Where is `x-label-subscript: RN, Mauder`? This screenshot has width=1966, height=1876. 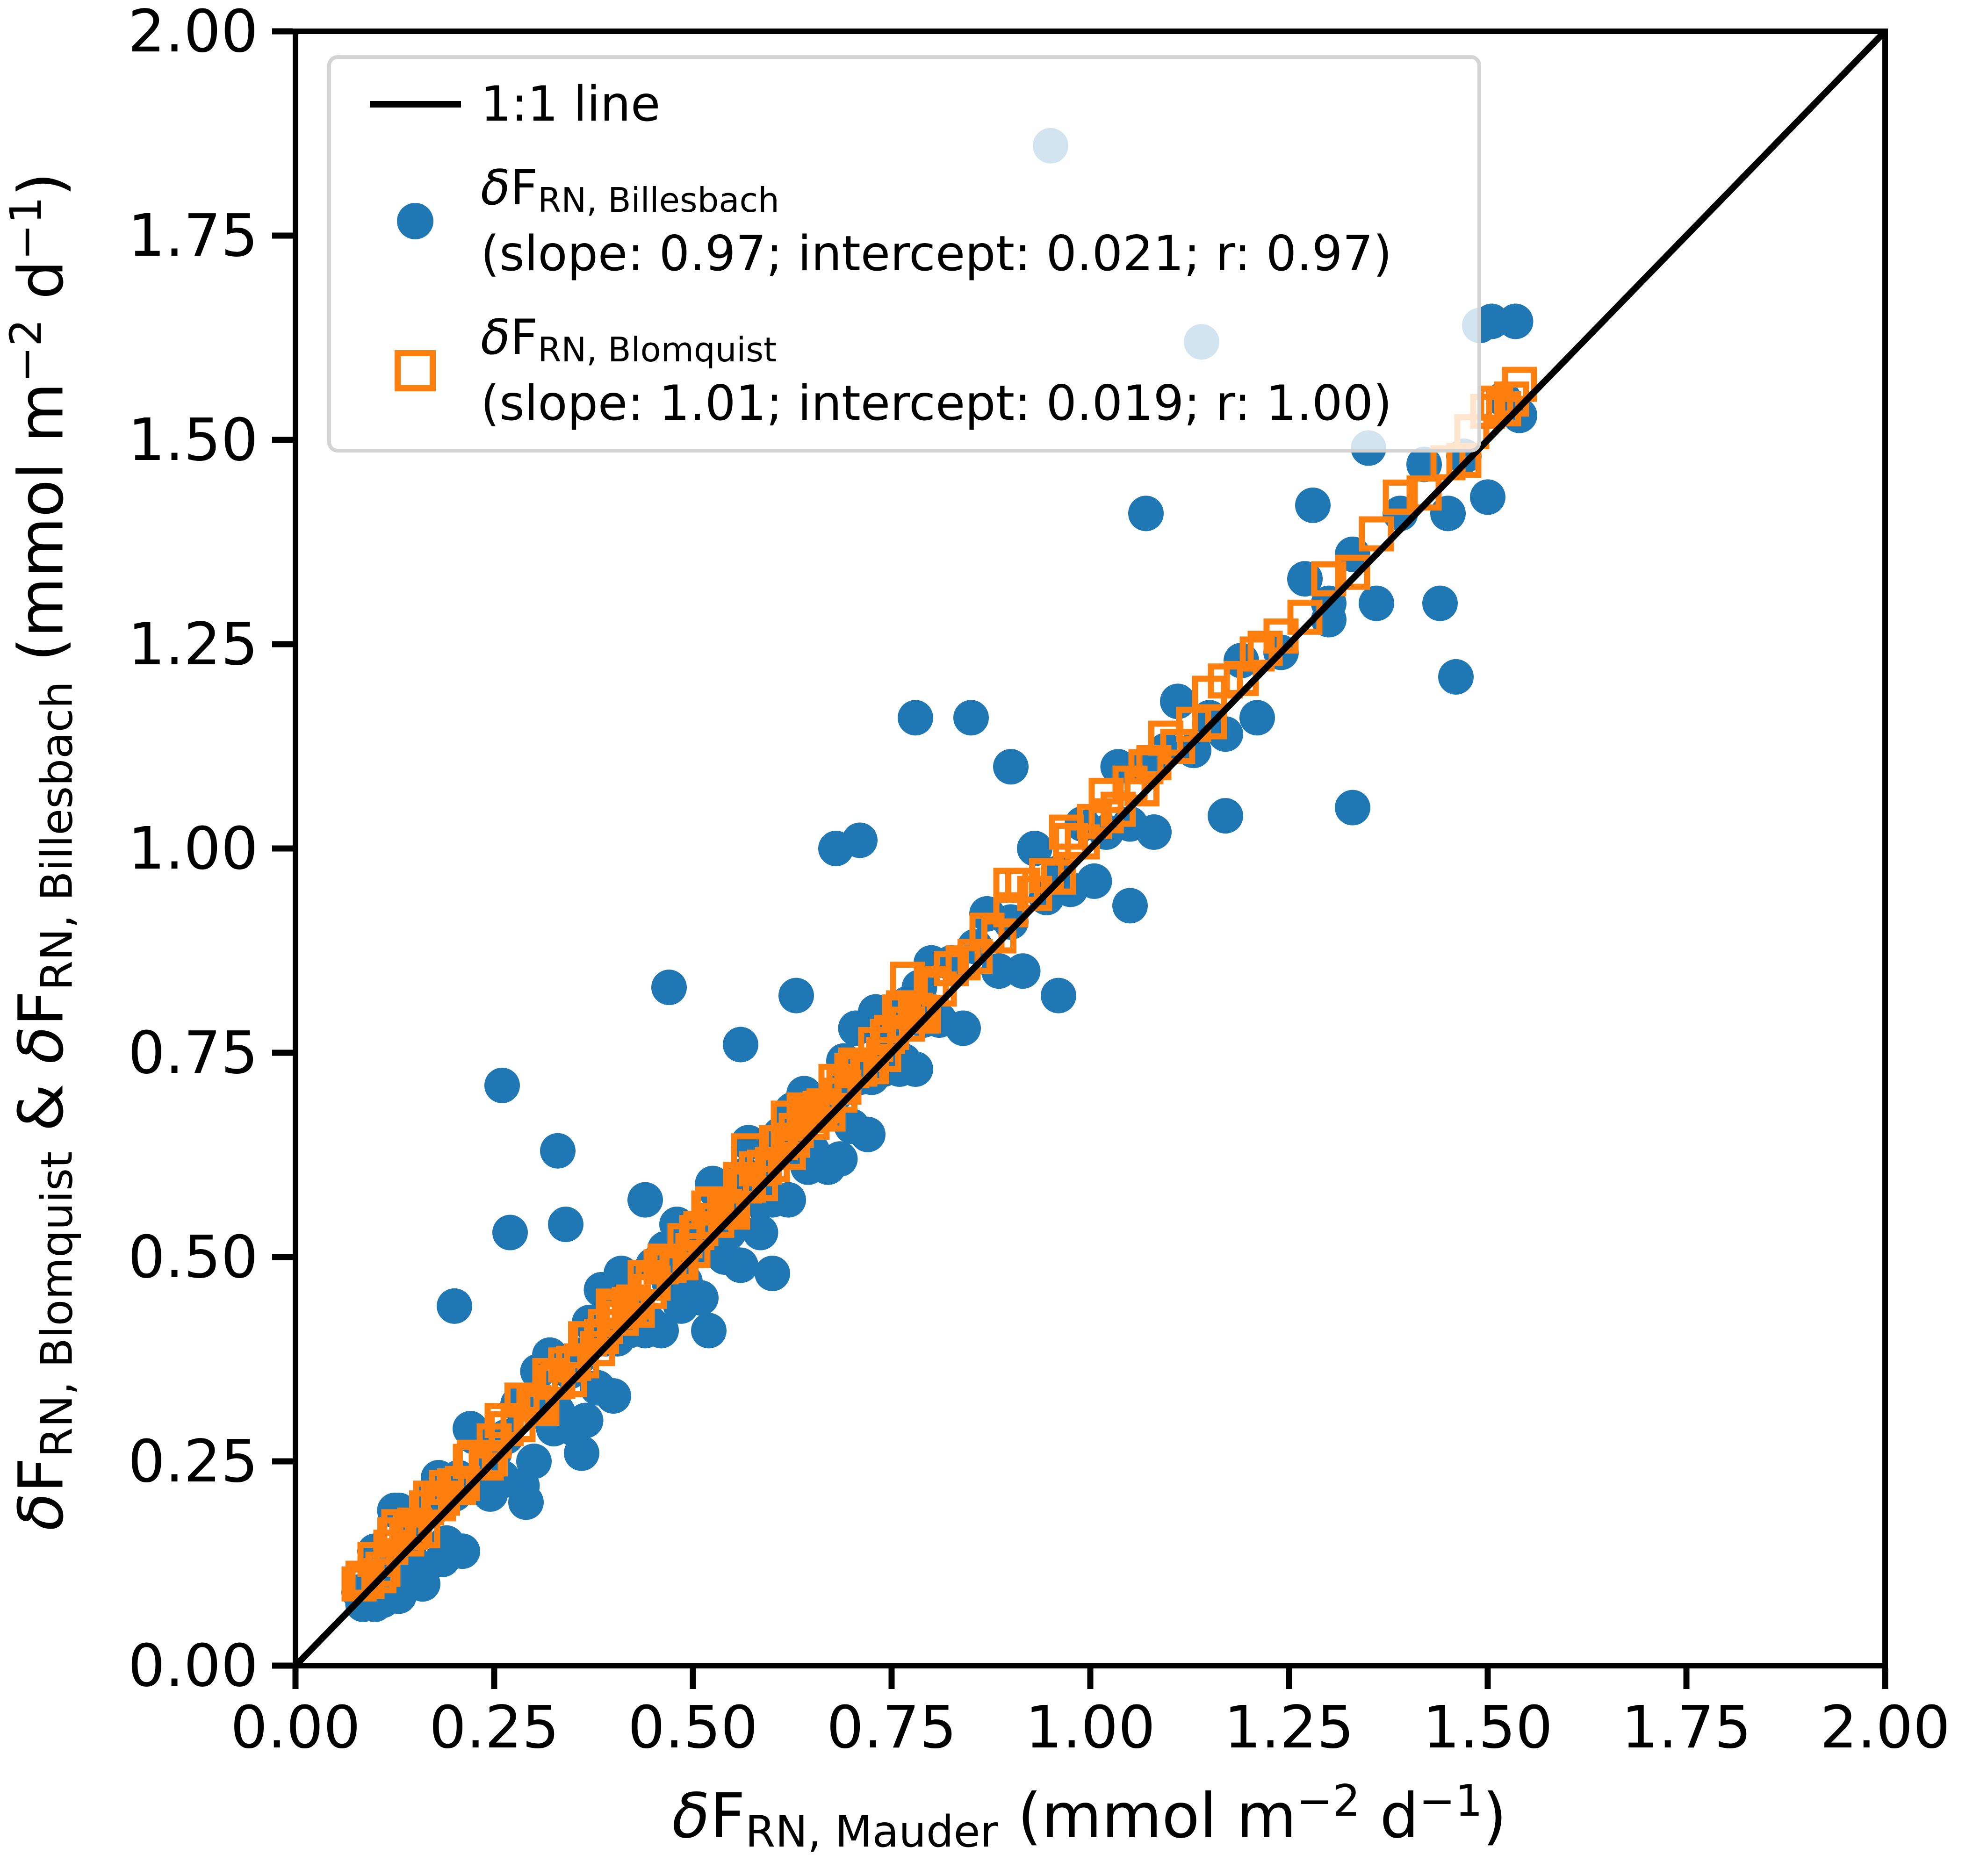
x-label-subscript: RN, Mauder is located at coordinates (871, 1831).